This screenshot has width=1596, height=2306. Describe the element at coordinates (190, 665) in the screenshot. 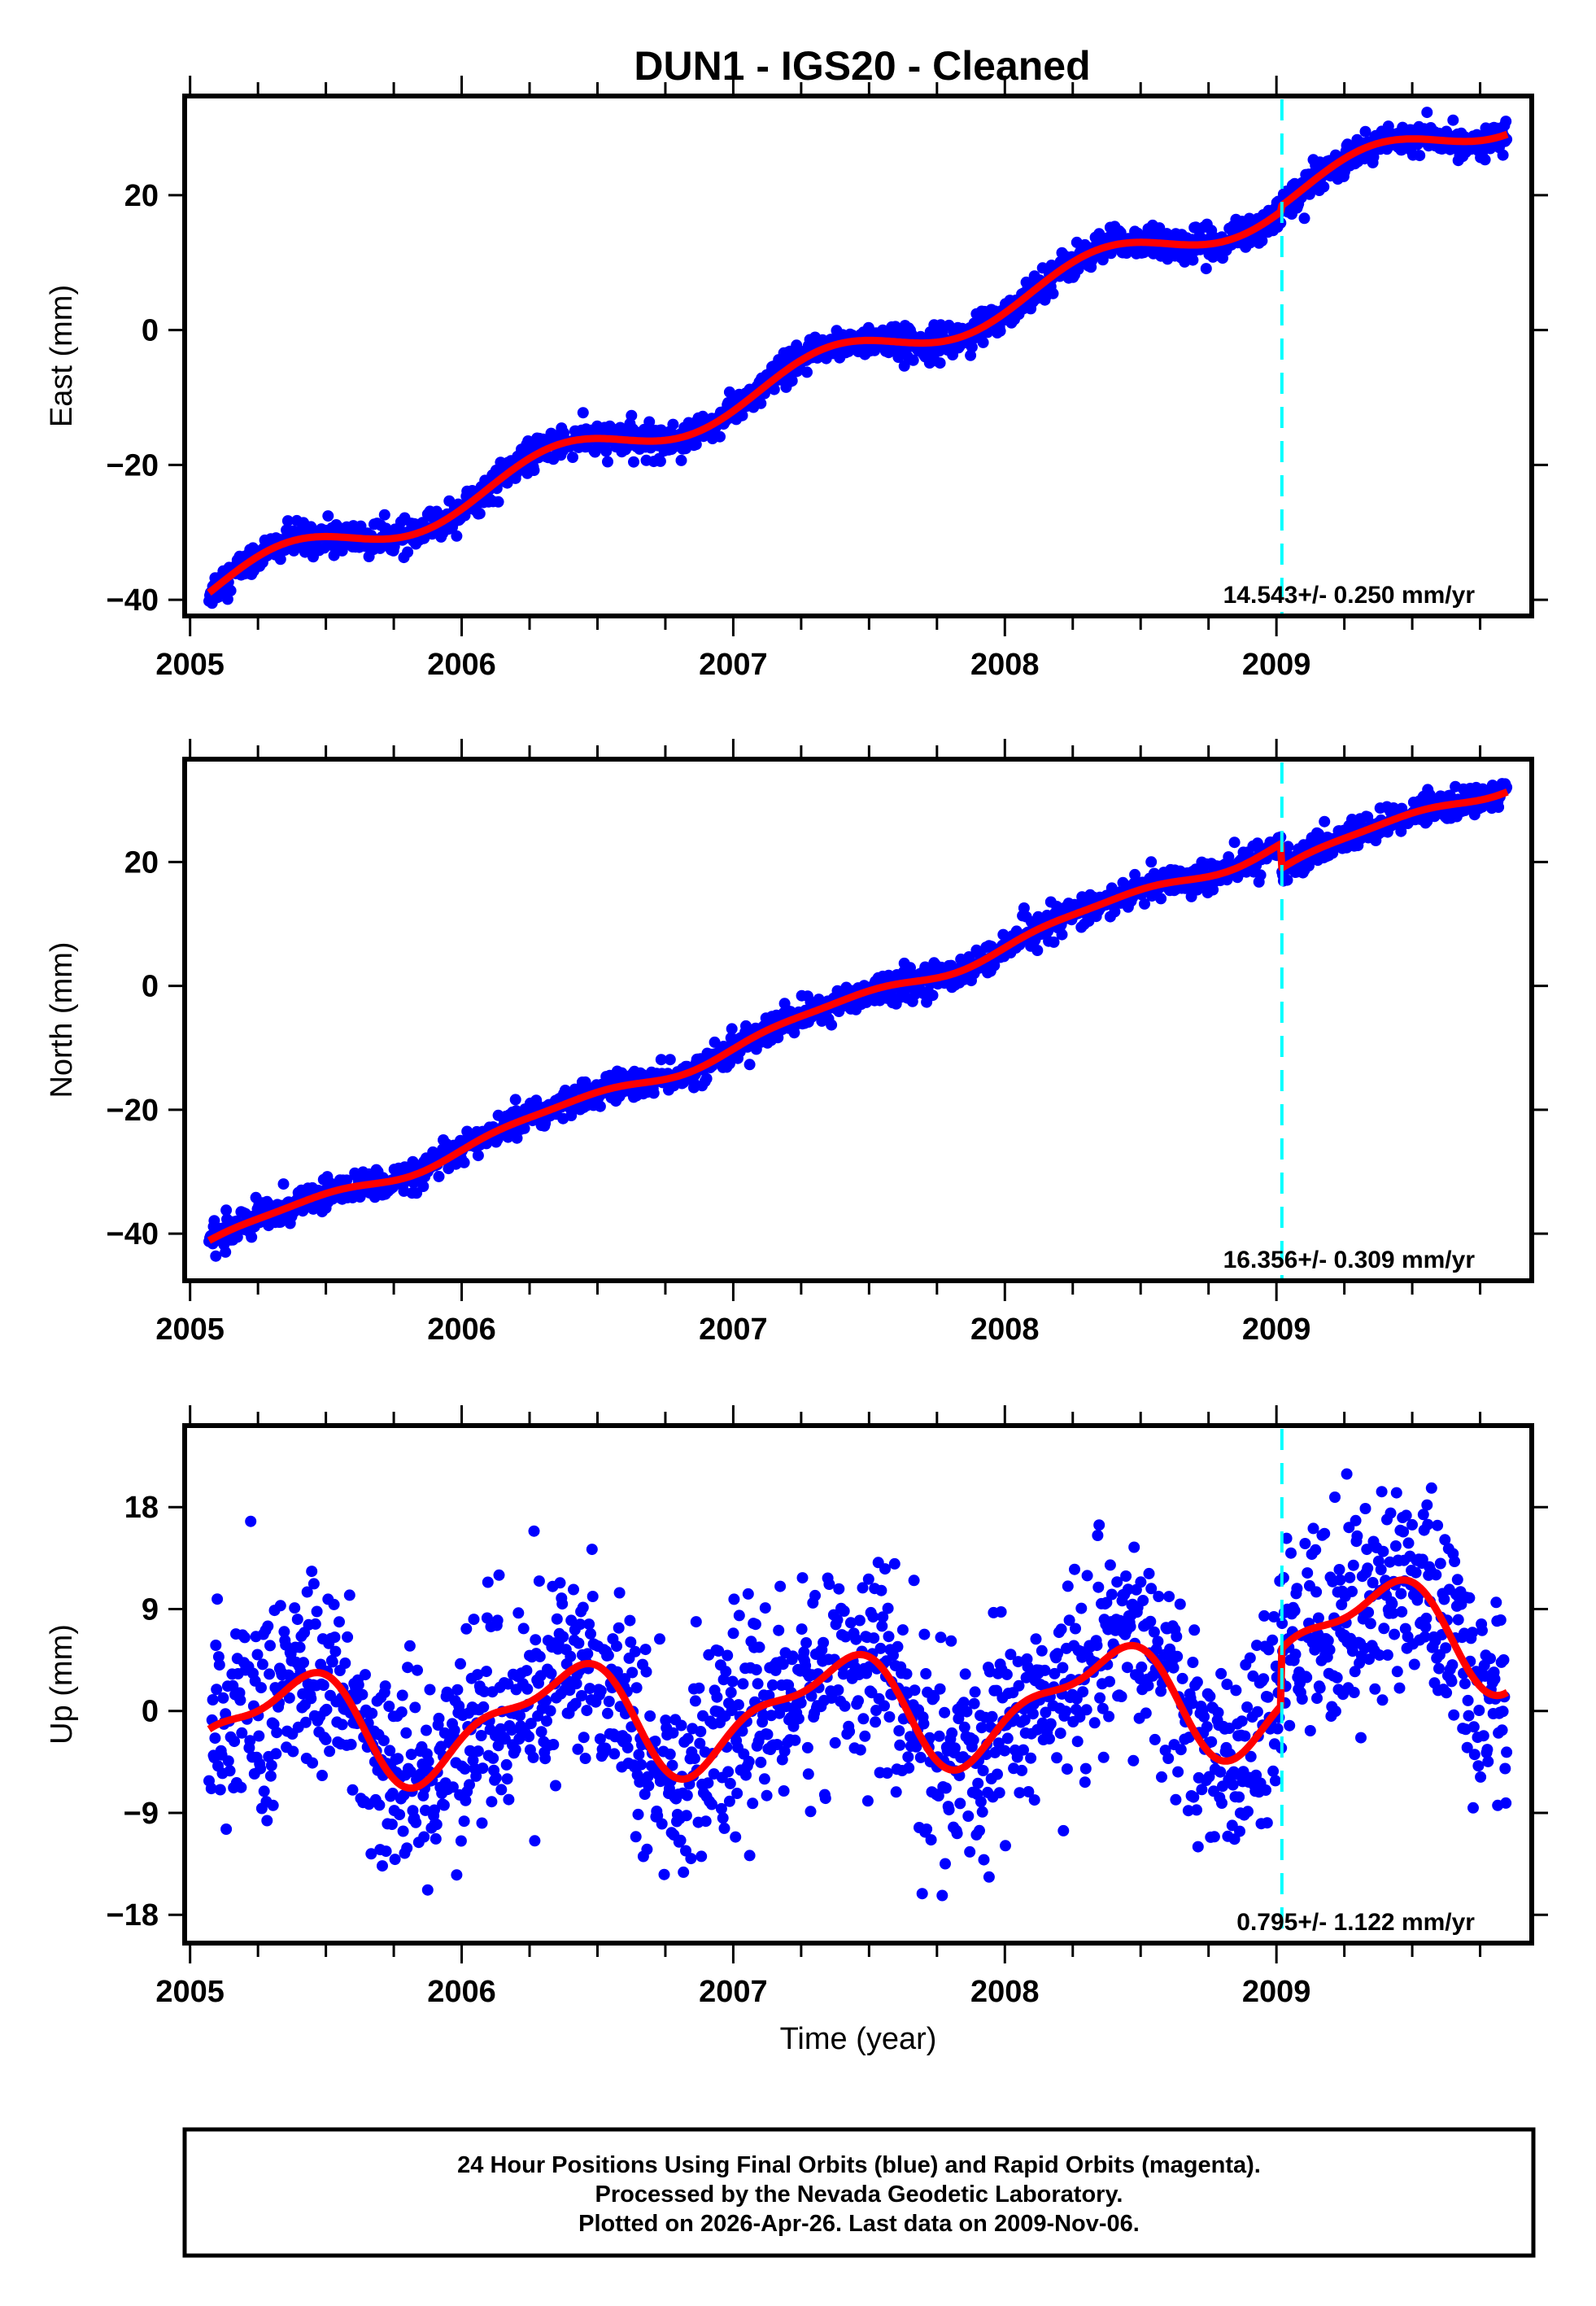

I see `x-tick-label: 2005` at that location.